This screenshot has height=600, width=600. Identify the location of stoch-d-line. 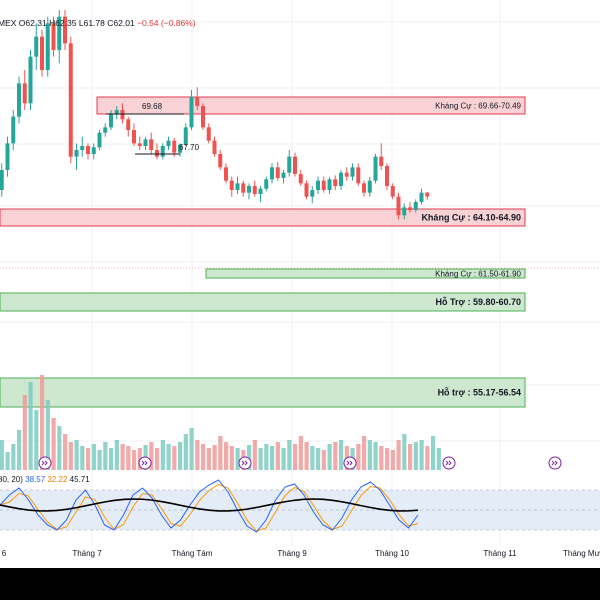
(209, 507).